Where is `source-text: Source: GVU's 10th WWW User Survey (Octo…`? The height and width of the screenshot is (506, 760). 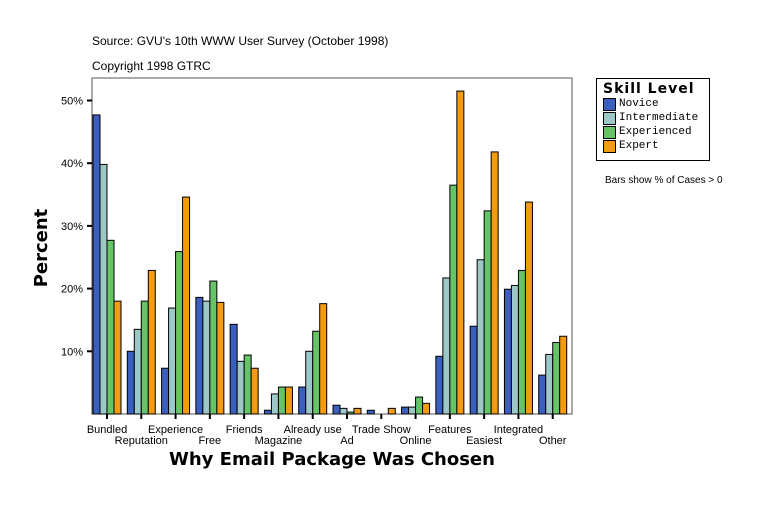 source-text: Source: GVU's 10th WWW User Survey (Octo… is located at coordinates (240, 41).